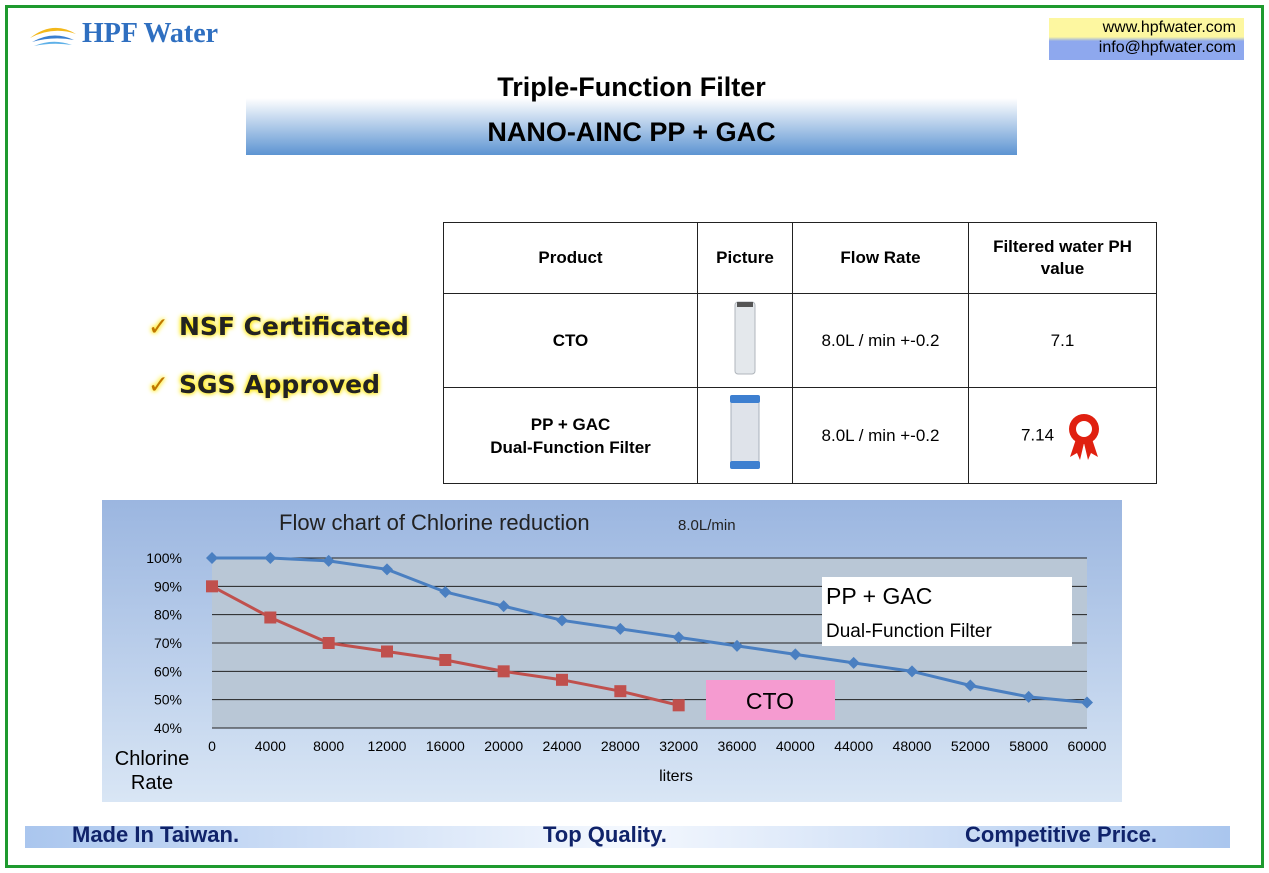  I want to click on x-tick-label: 24000, so click(562, 746).